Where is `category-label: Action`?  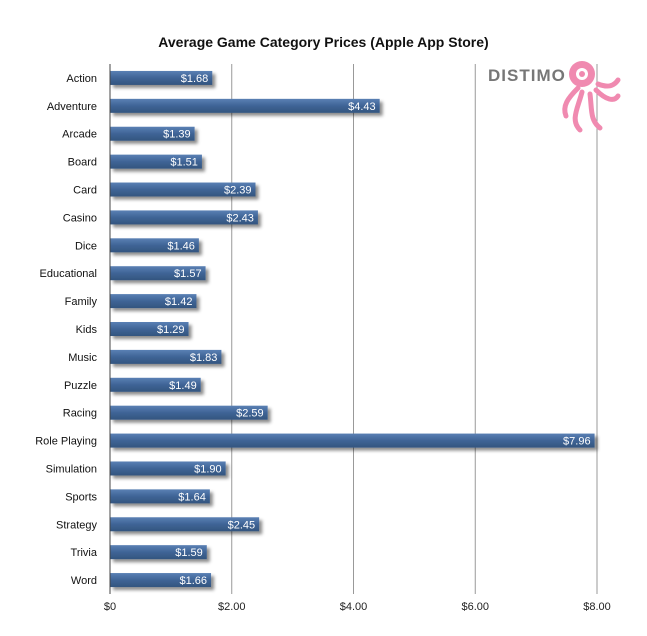
category-label: Action is located at coordinates (81, 79).